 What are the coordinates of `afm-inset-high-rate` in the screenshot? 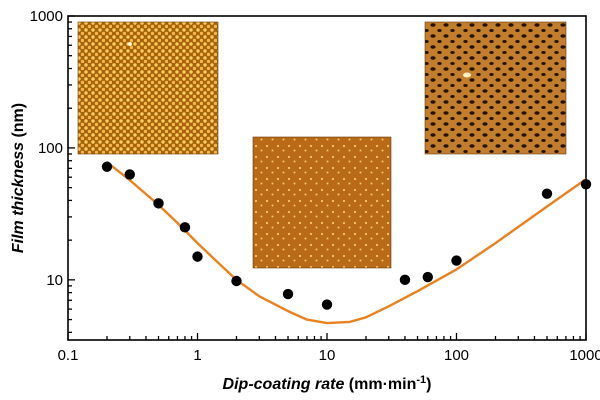 It's located at (495, 88).